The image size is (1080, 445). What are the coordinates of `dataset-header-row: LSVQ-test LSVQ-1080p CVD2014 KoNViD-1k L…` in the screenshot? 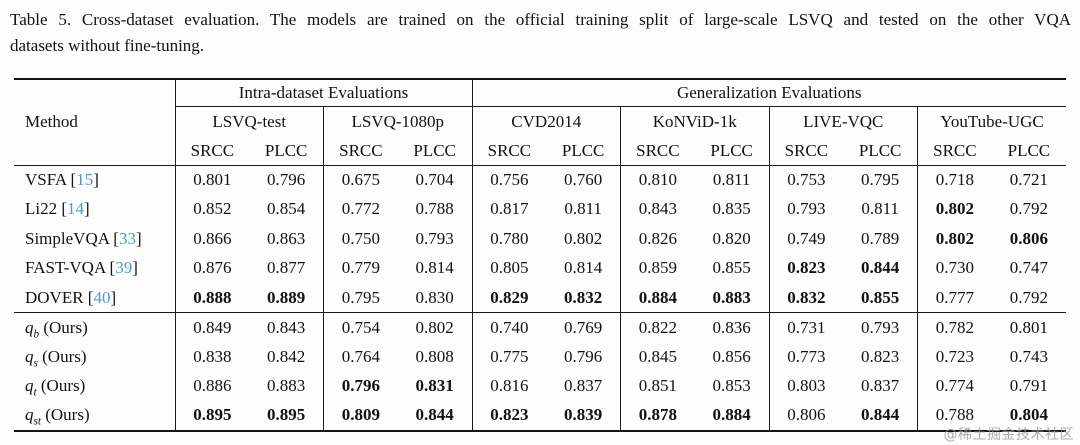 It's located at (540, 121).